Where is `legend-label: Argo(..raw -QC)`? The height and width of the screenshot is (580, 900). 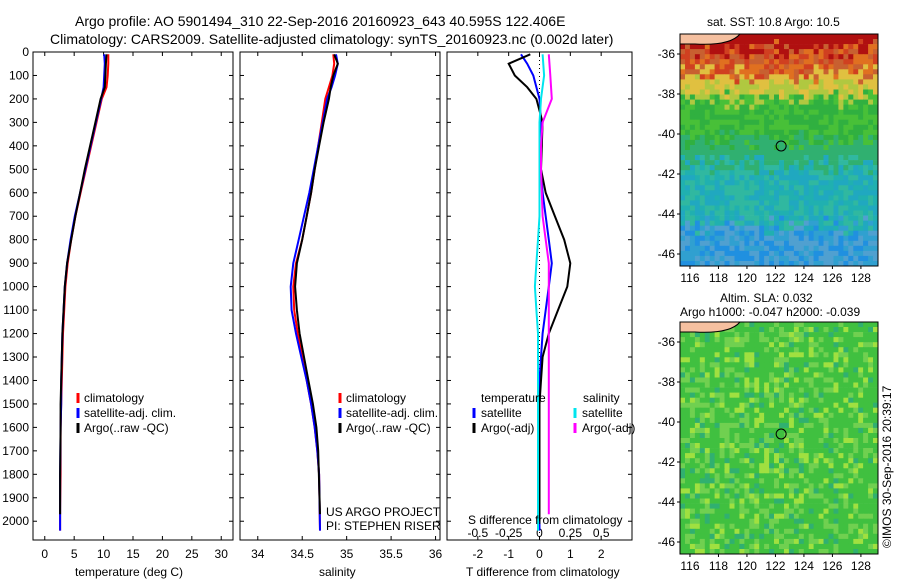 legend-label: Argo(..raw -QC) is located at coordinates (126, 428).